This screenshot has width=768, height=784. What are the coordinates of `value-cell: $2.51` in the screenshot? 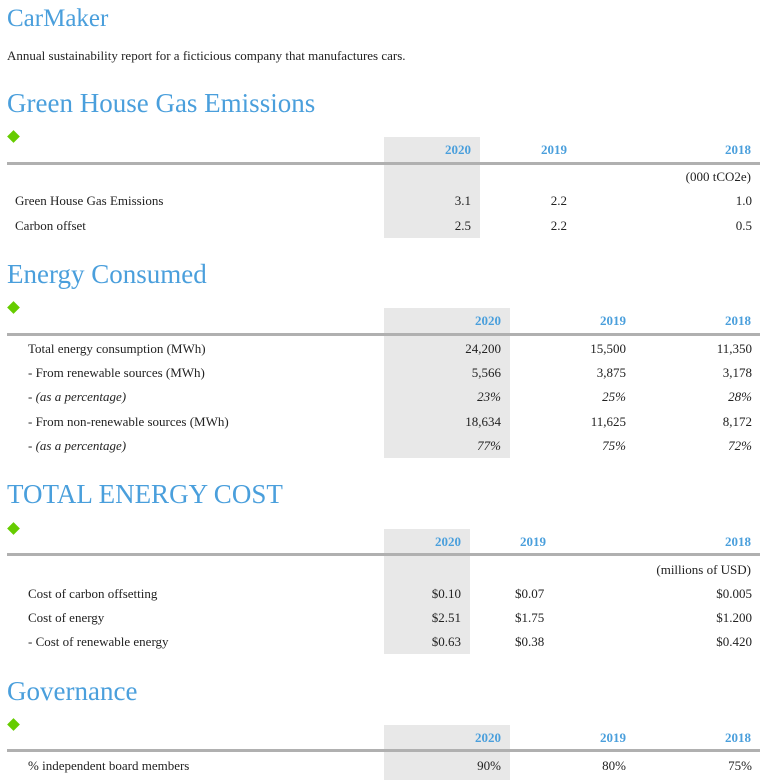 It's located at (446, 617).